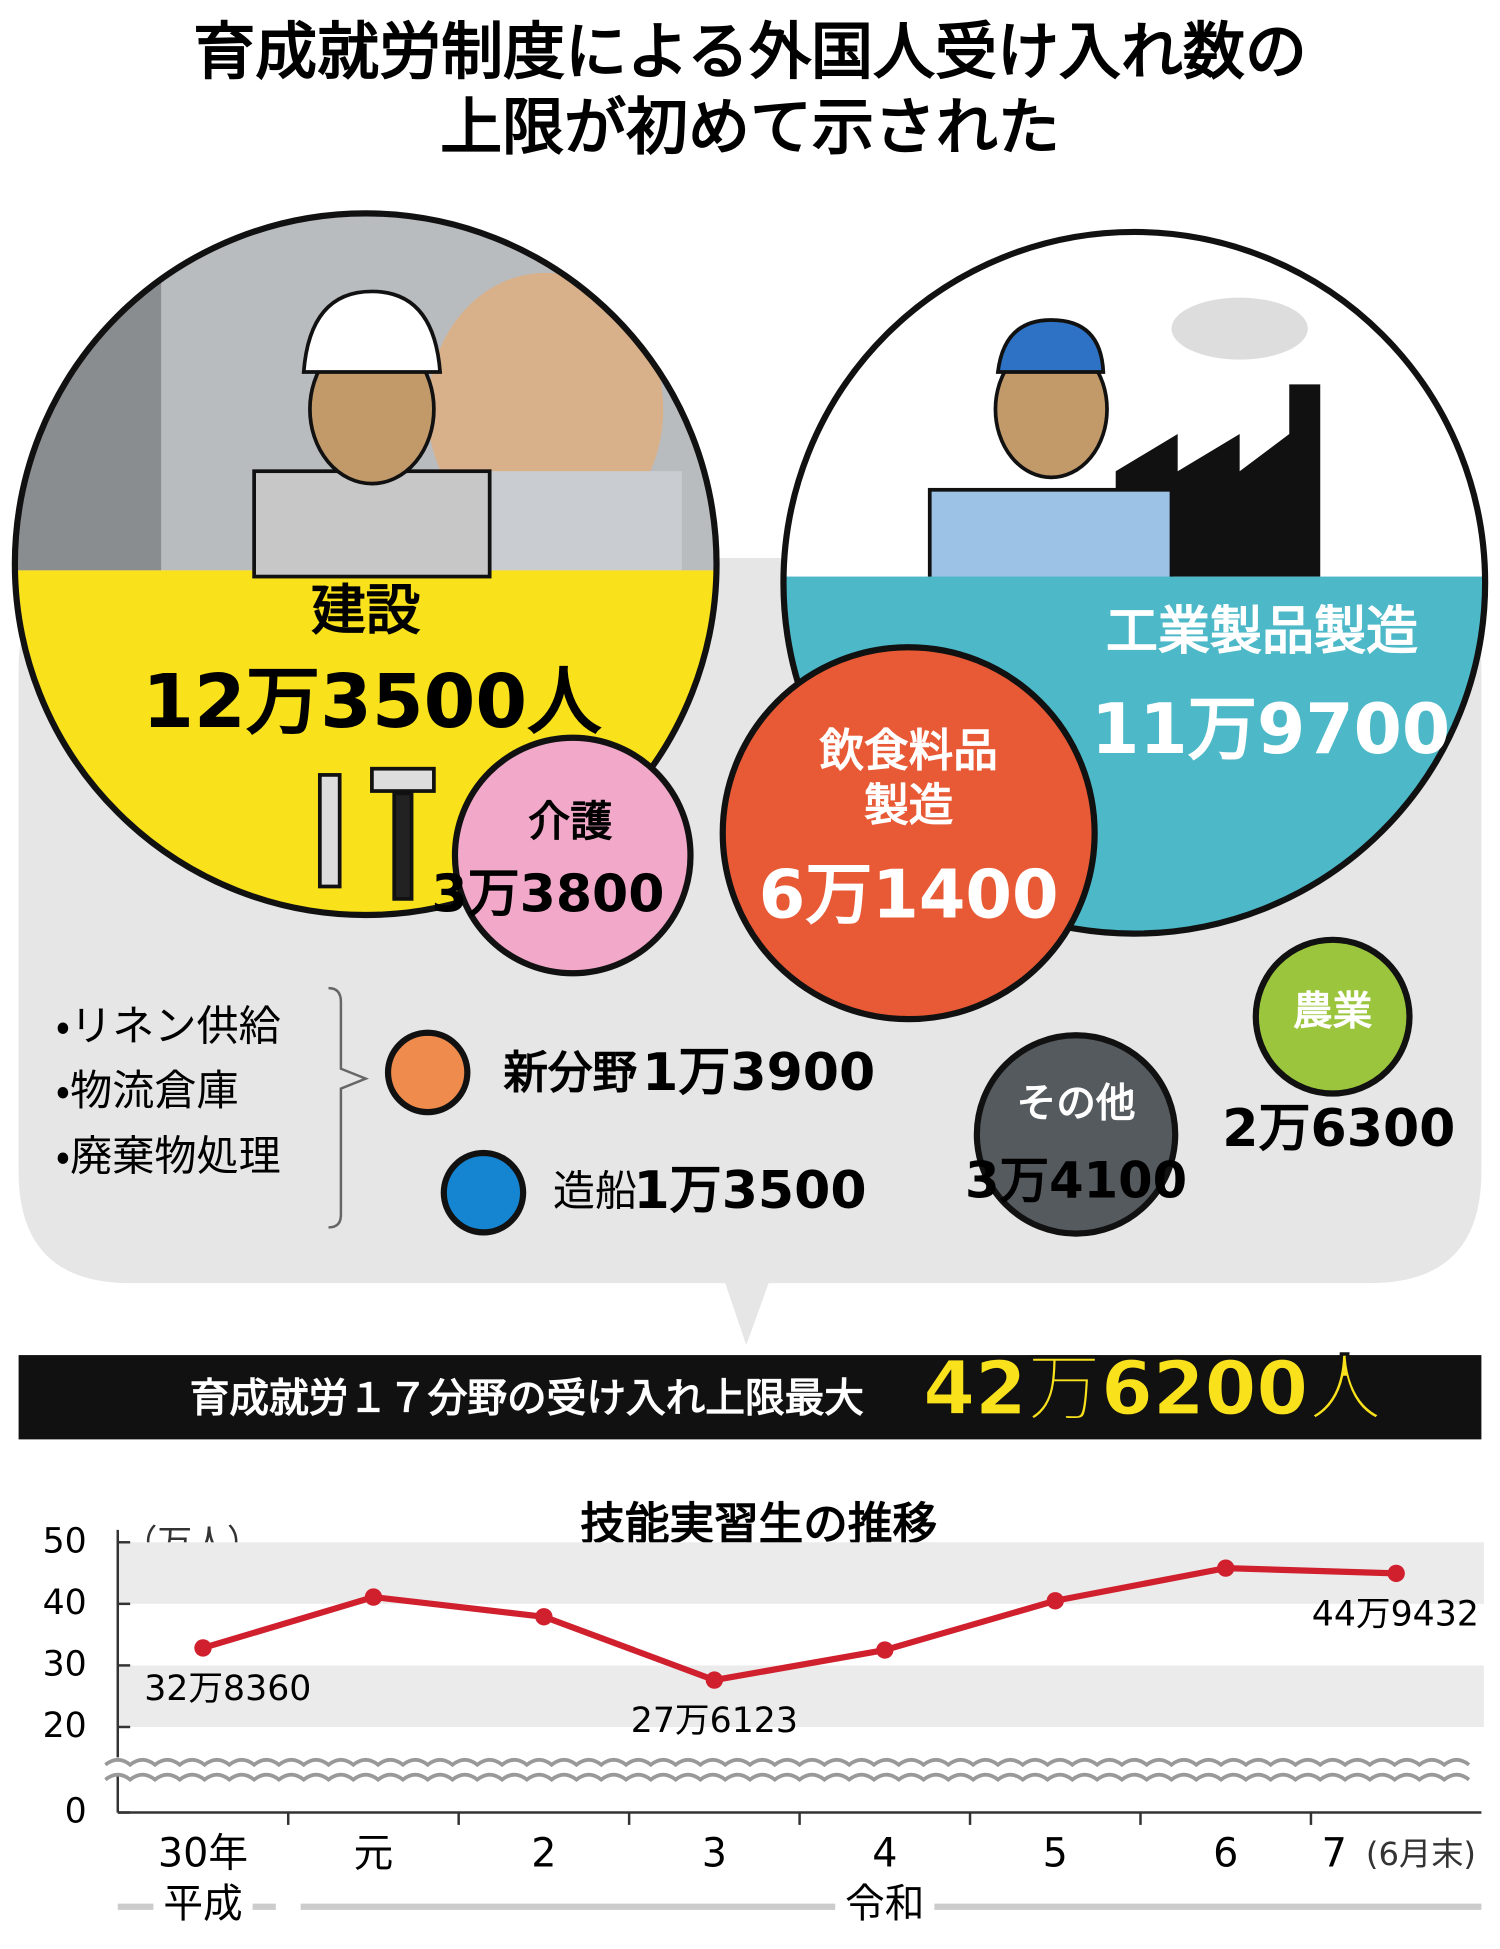  Describe the element at coordinates (1076, 1181) in the screenshot. I see `sector-value: 3万4100` at that location.